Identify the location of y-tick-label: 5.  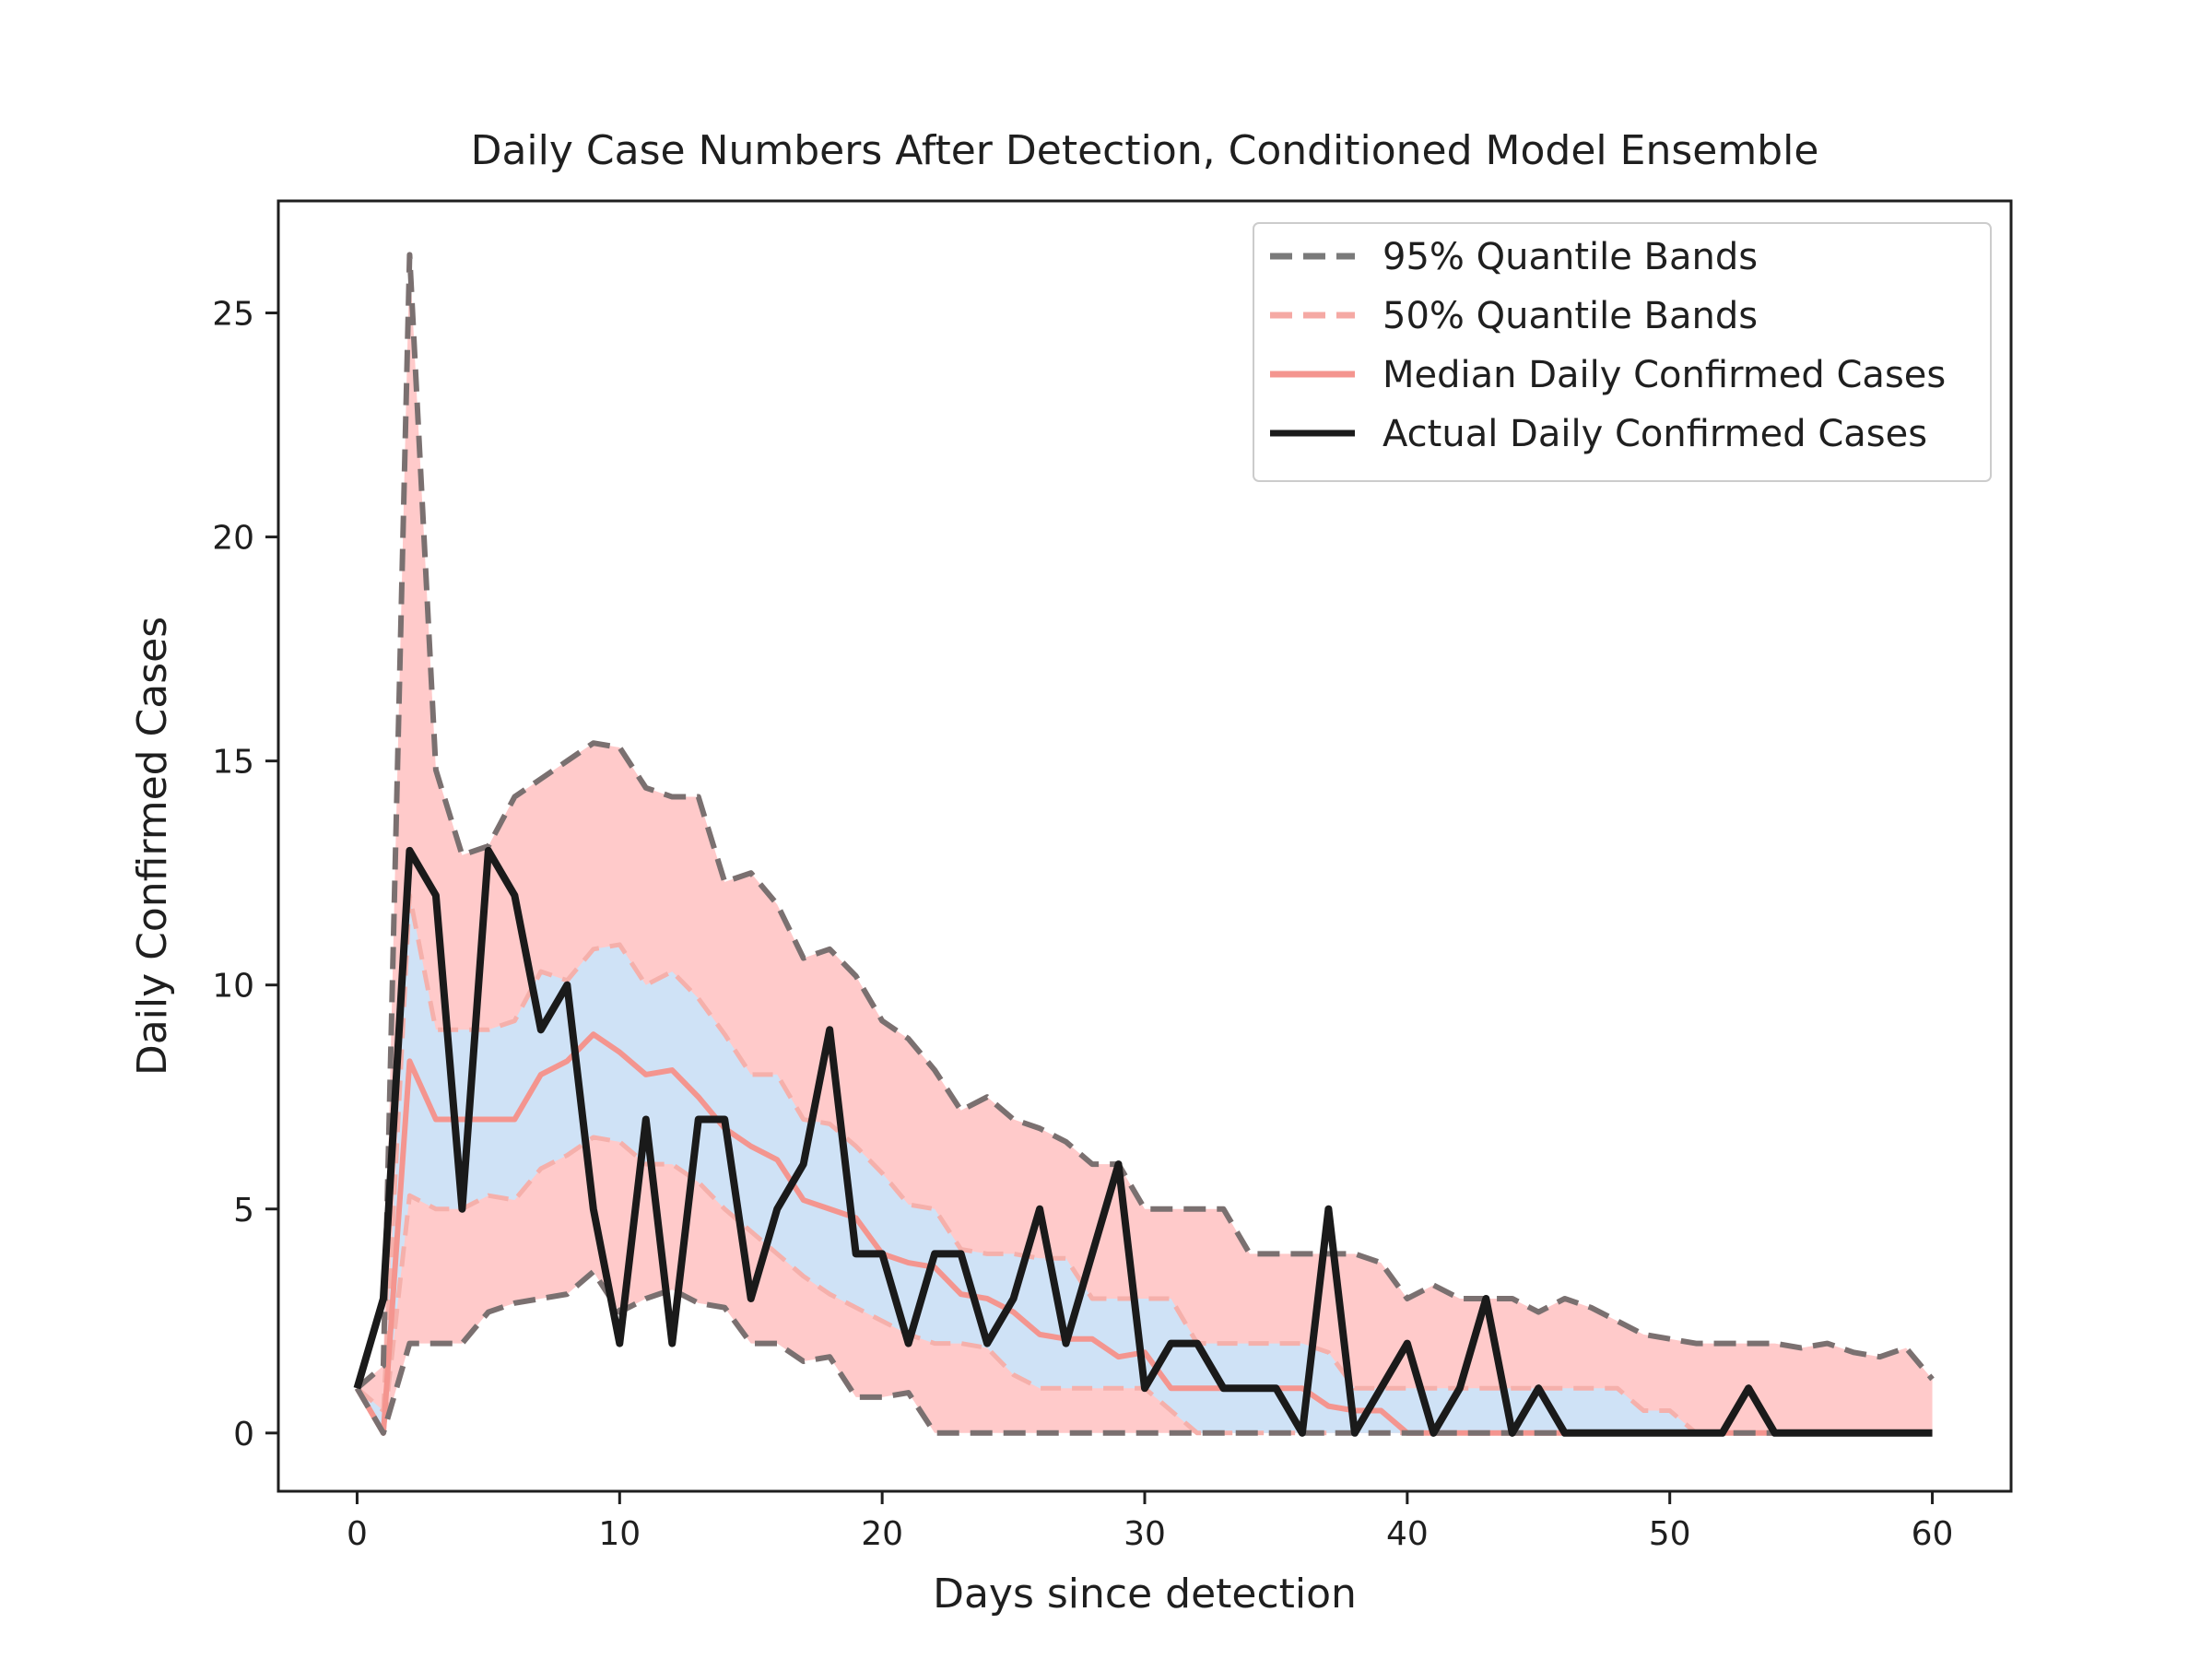
(243, 1211).